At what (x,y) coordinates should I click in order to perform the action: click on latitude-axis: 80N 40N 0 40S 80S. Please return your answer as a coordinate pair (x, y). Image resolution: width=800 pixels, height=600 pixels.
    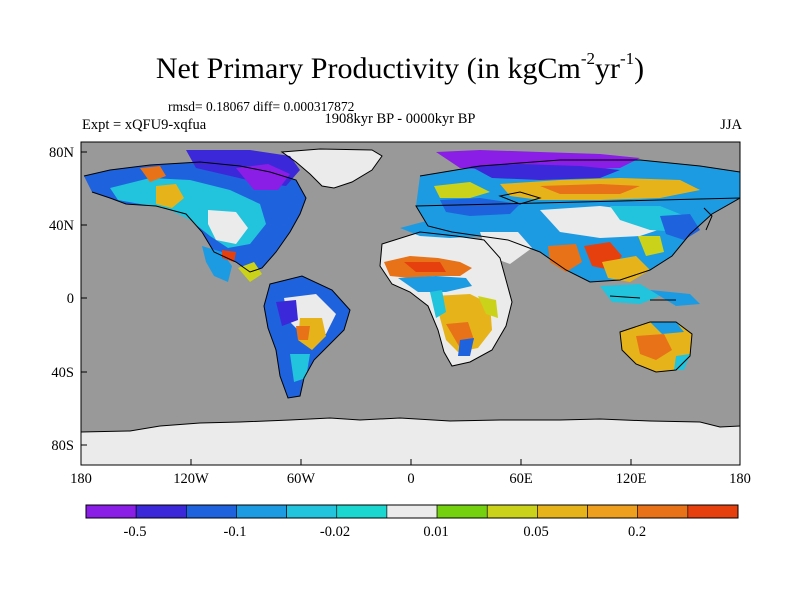
    Looking at the image, I should click on (68, 299).